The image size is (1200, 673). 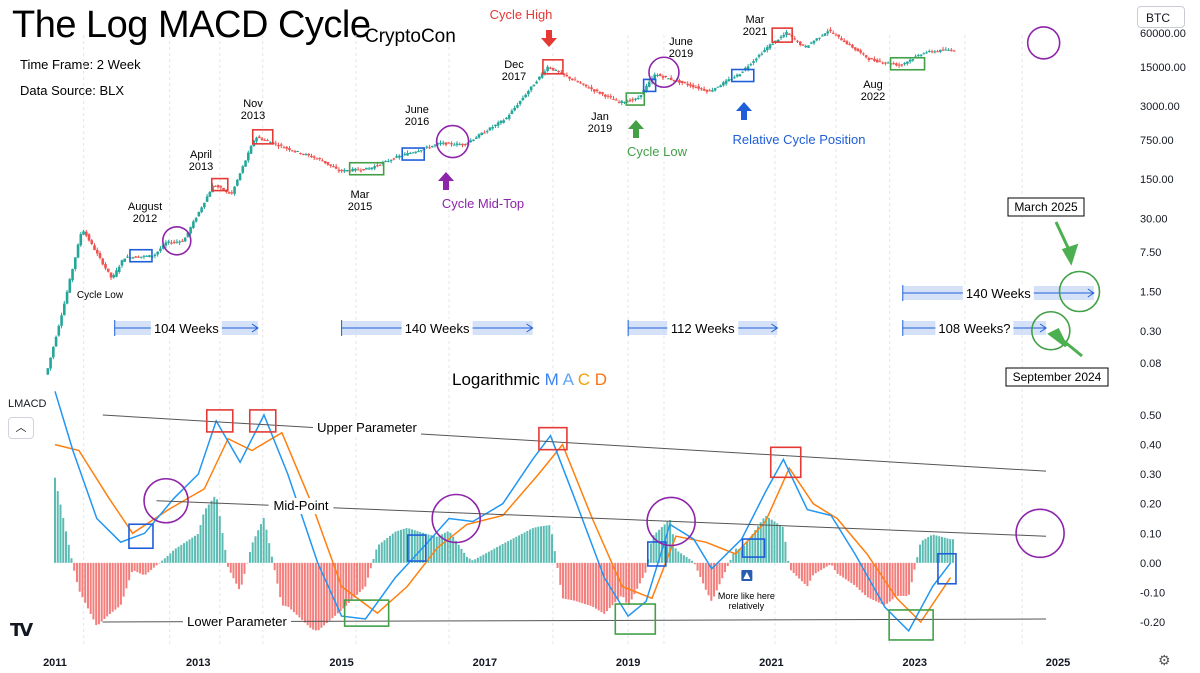 I want to click on price-axis-tick: 0.30, so click(x=1150, y=332).